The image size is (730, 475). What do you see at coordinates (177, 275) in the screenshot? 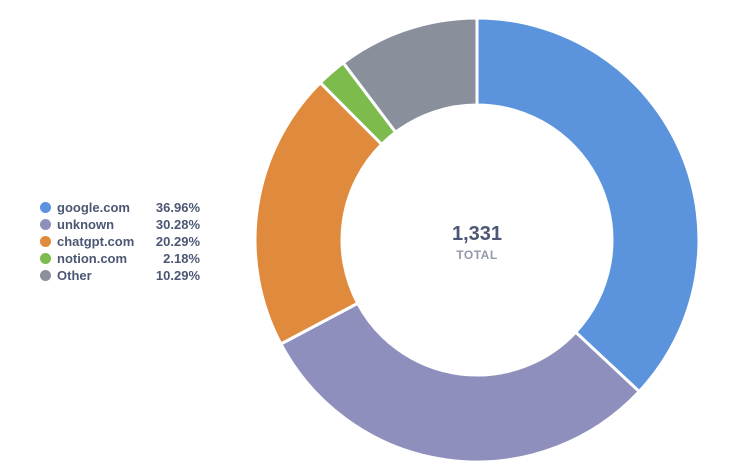
I see `legend-percent: 10.29%` at bounding box center [177, 275].